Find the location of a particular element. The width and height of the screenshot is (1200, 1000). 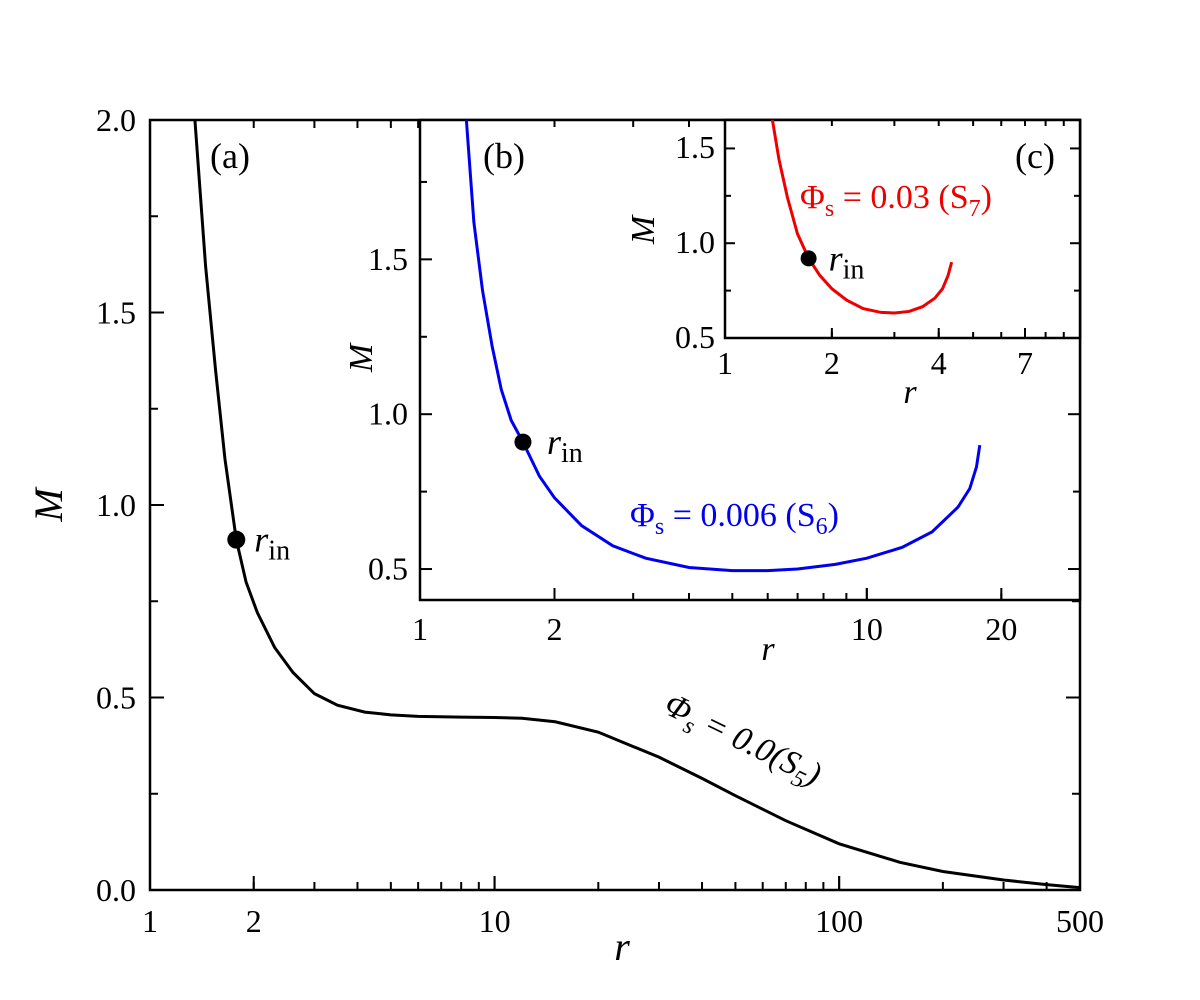

x-tick-label: 7 is located at coordinates (1025, 363).